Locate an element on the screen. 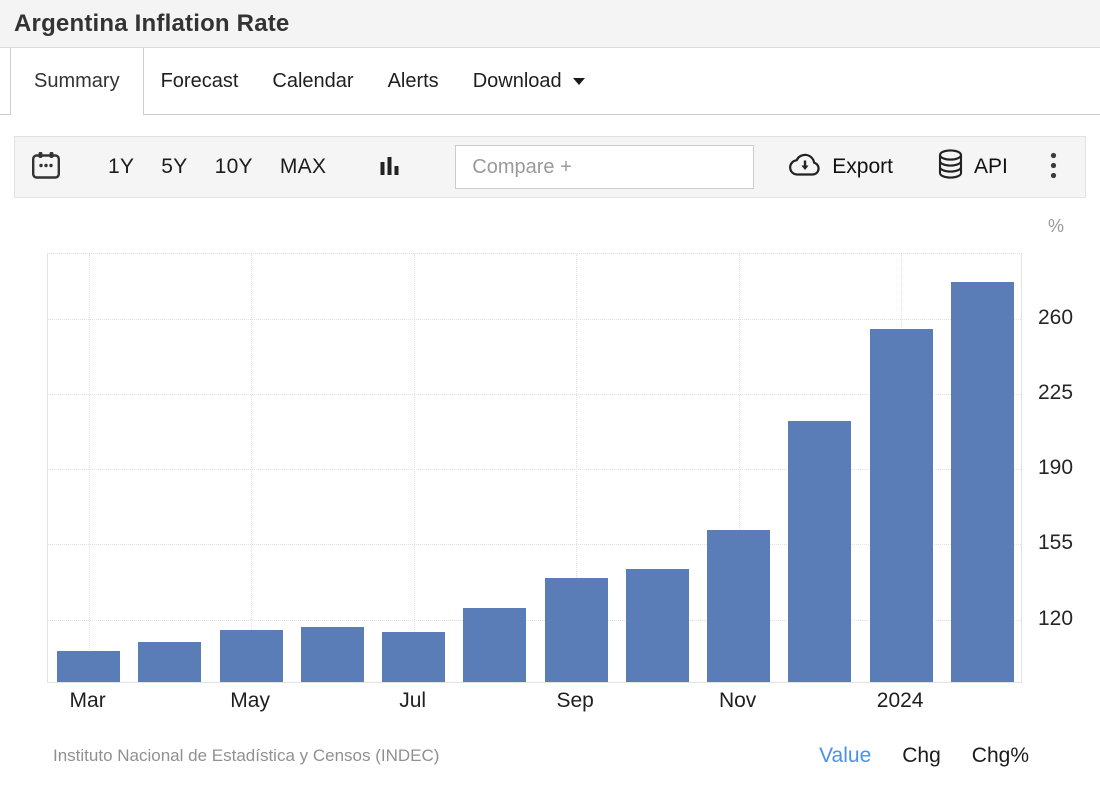 This screenshot has width=1100, height=800. range-button-max: MAX is located at coordinates (303, 166).